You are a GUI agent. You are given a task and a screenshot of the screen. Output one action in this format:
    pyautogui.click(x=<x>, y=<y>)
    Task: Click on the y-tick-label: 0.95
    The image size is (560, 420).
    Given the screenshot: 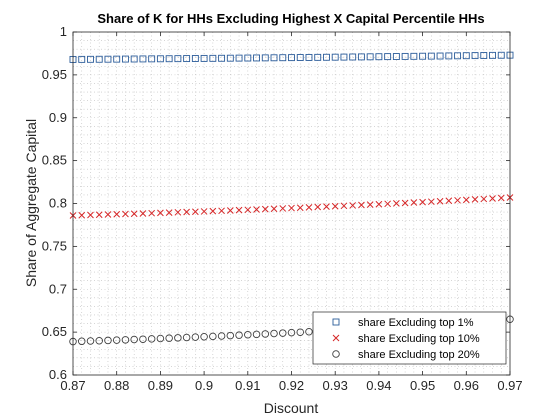 What is the action you would take?
    pyautogui.click(x=54, y=74)
    